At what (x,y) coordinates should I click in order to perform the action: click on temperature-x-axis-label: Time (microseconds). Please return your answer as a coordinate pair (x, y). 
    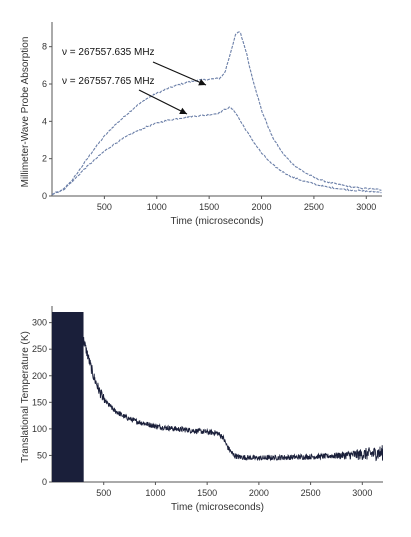
    Looking at the image, I should click on (217, 507).